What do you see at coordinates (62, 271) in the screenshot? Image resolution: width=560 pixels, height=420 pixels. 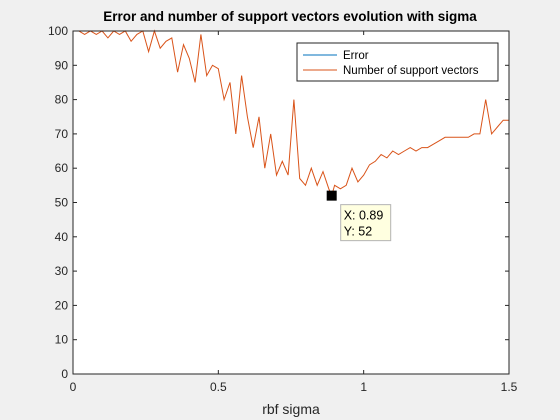 I see `y-tick-label: 30` at bounding box center [62, 271].